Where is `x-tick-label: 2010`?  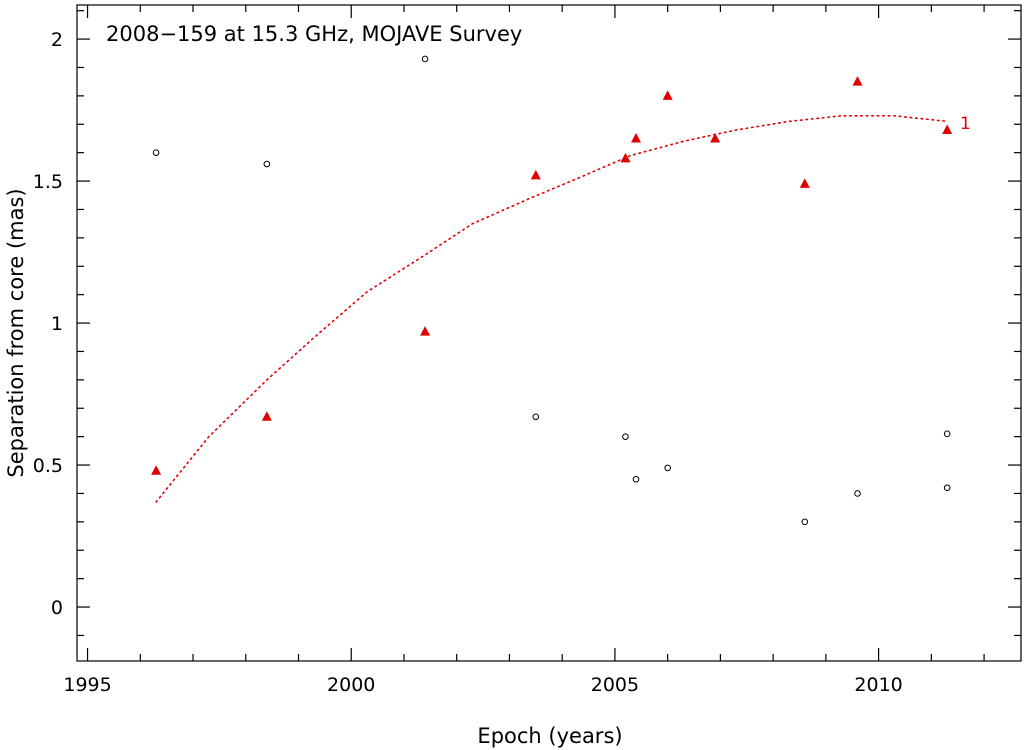
x-tick-label: 2010 is located at coordinates (878, 685).